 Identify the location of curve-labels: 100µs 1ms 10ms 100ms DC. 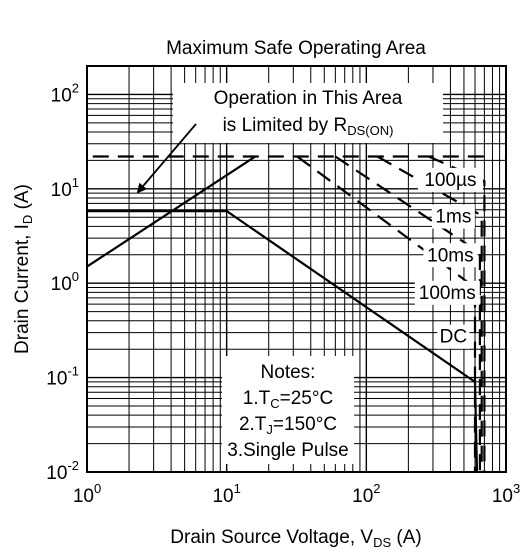
(448, 258).